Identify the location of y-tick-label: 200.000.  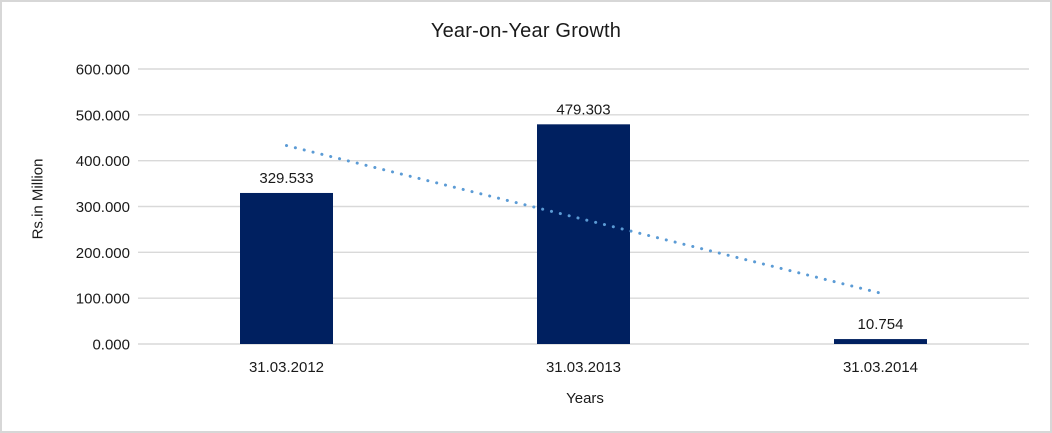
(103, 253).